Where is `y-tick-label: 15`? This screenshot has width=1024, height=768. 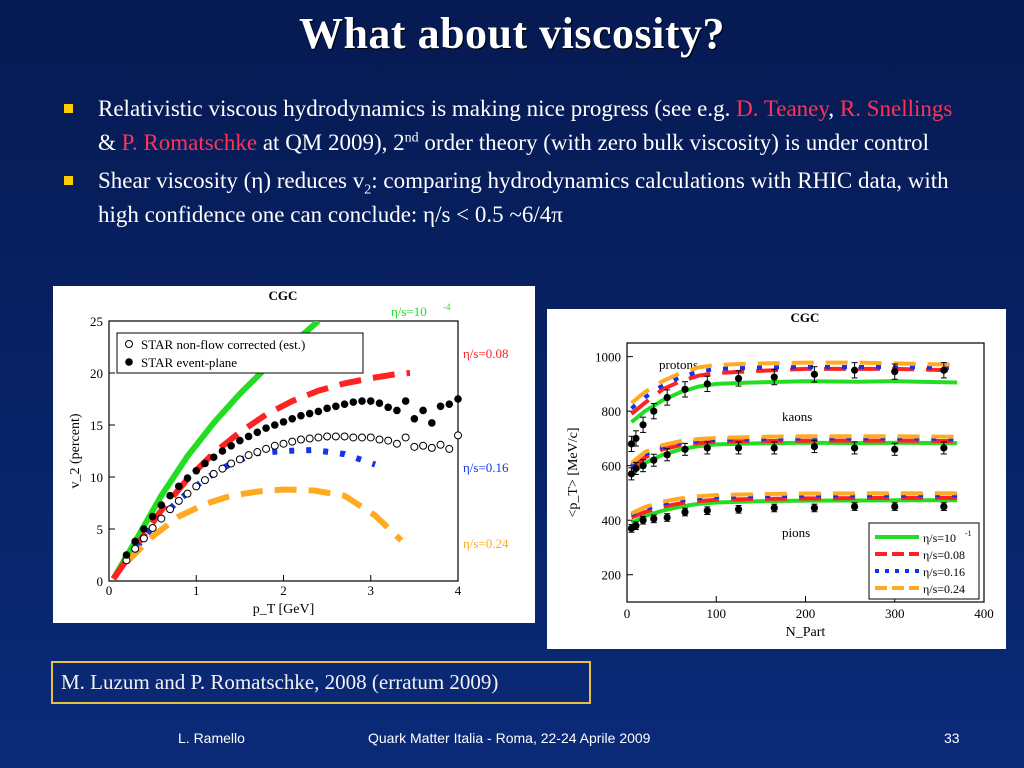 y-tick-label: 15 is located at coordinates (96, 425).